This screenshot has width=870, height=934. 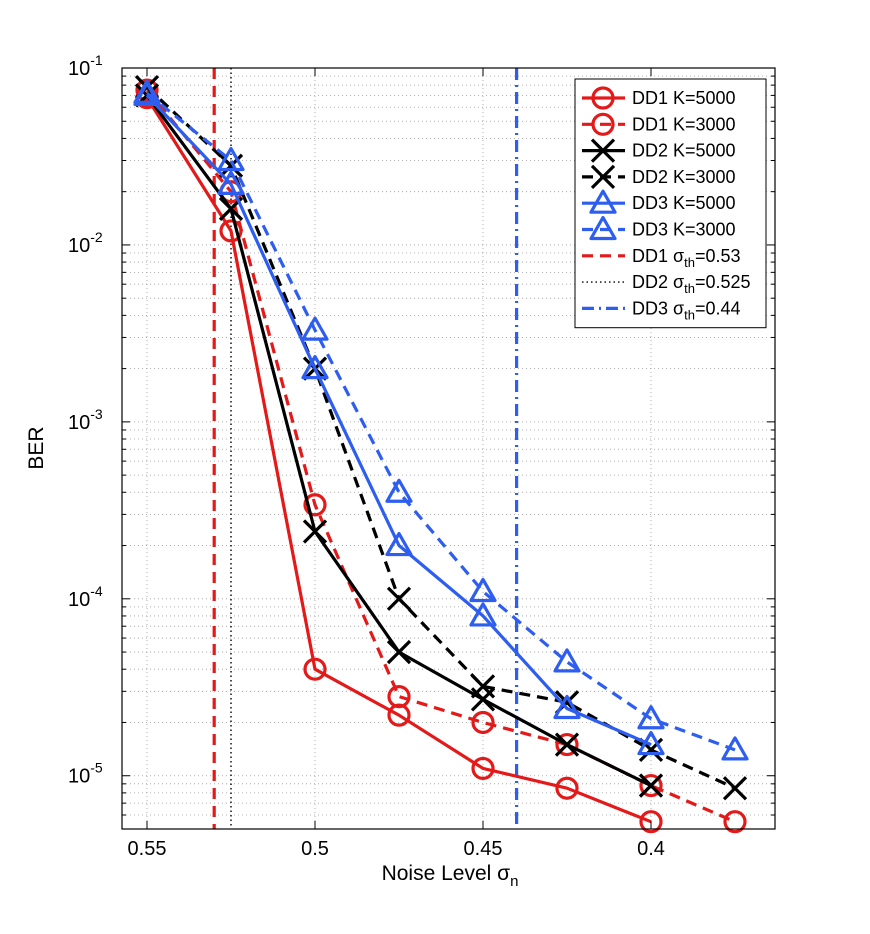 I want to click on y-tick-label: 10⁻⁵, so click(x=85, y=774).